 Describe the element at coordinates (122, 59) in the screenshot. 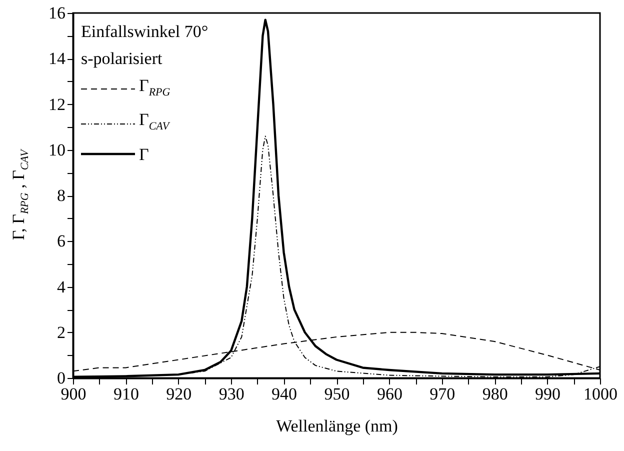

I see `annotation: s-polarisiert` at that location.